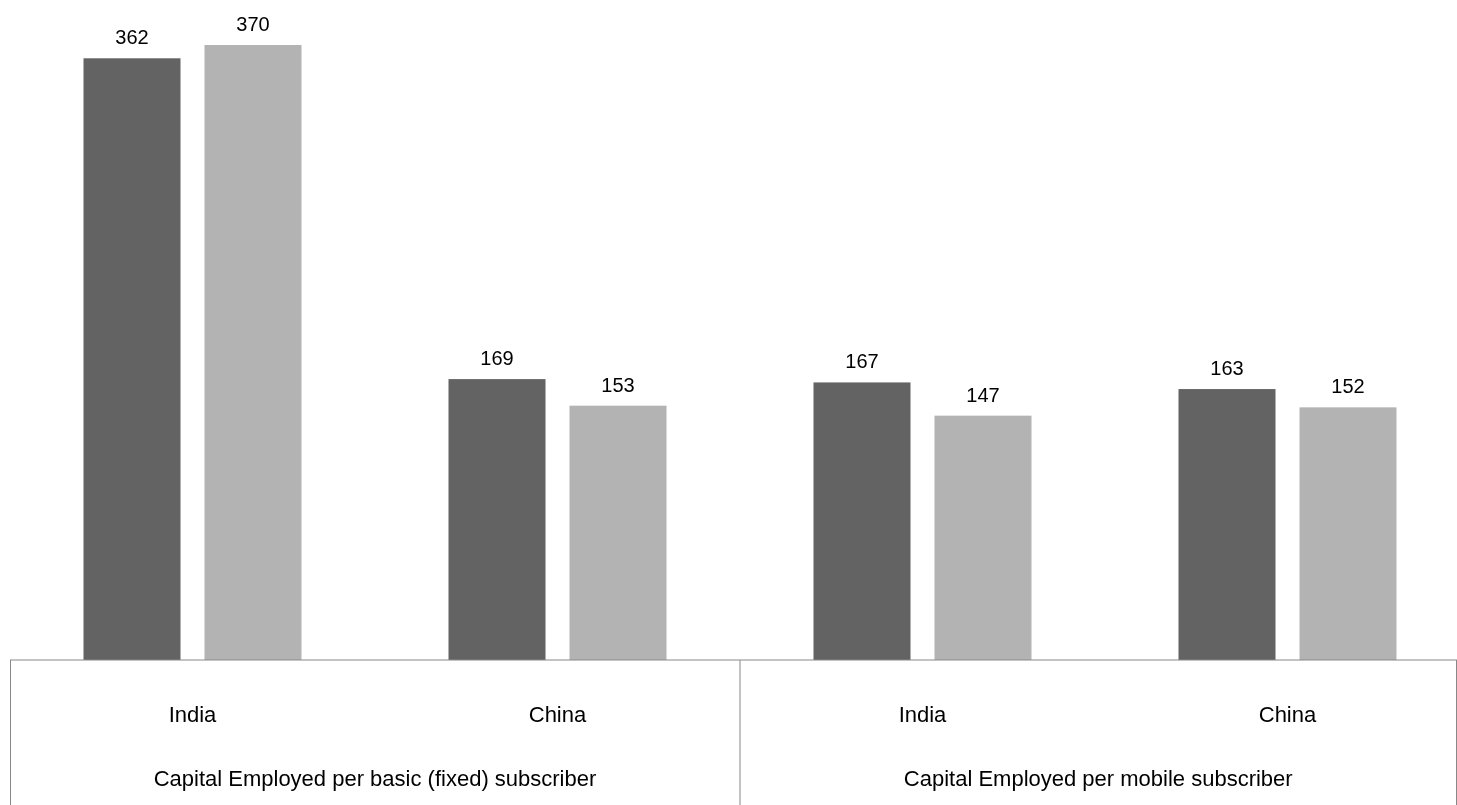  Describe the element at coordinates (253, 24) in the screenshot. I see `data-label: 370` at that location.